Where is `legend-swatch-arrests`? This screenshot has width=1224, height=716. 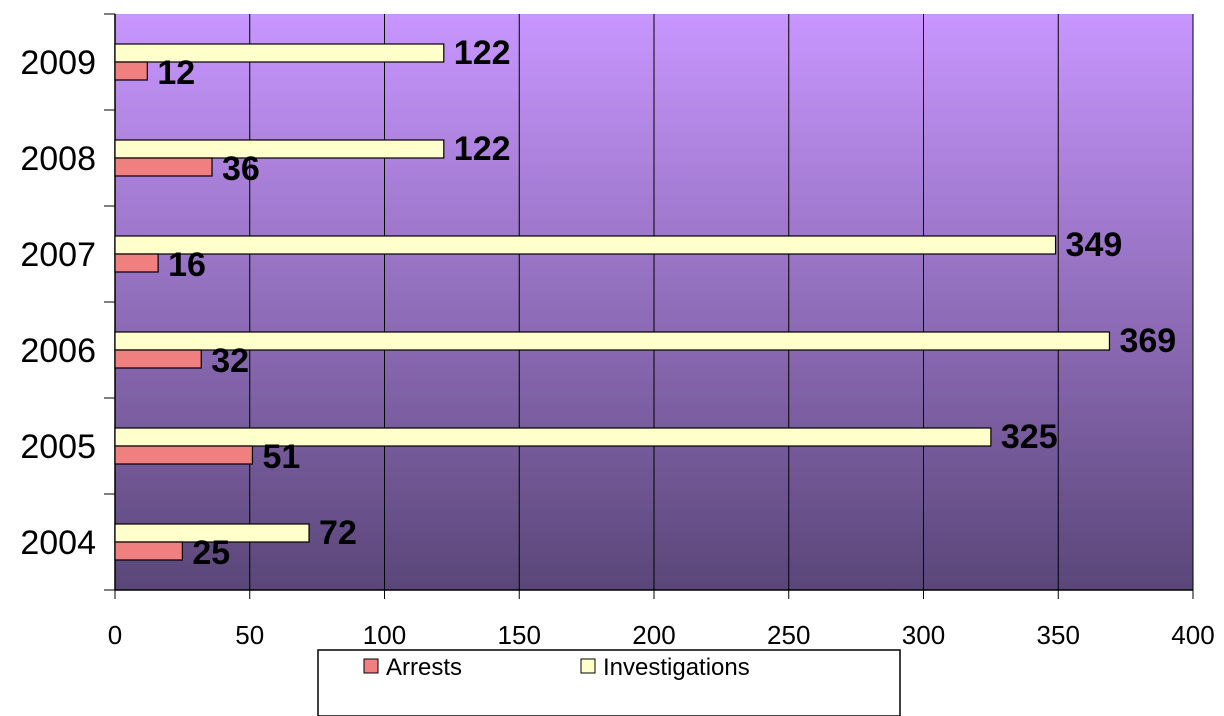 legend-swatch-arrests is located at coordinates (371, 666).